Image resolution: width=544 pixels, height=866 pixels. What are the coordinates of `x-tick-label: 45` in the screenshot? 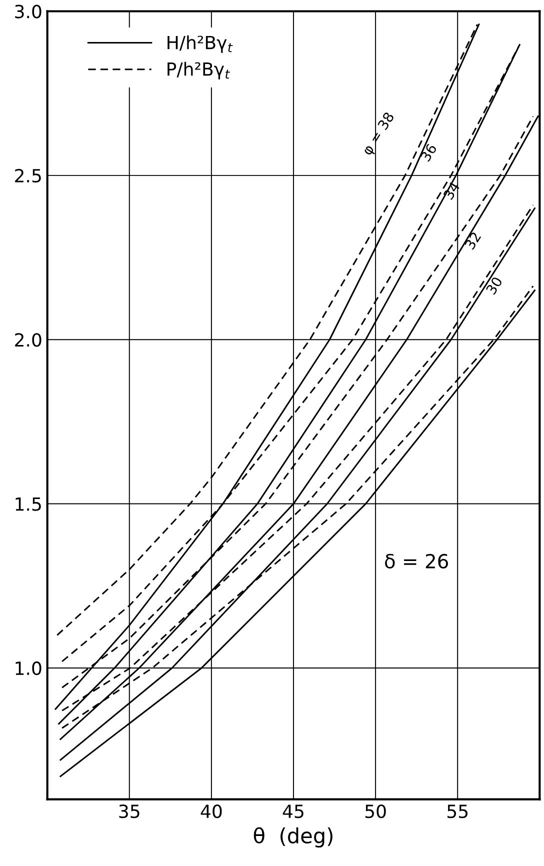 It's located at (293, 811).